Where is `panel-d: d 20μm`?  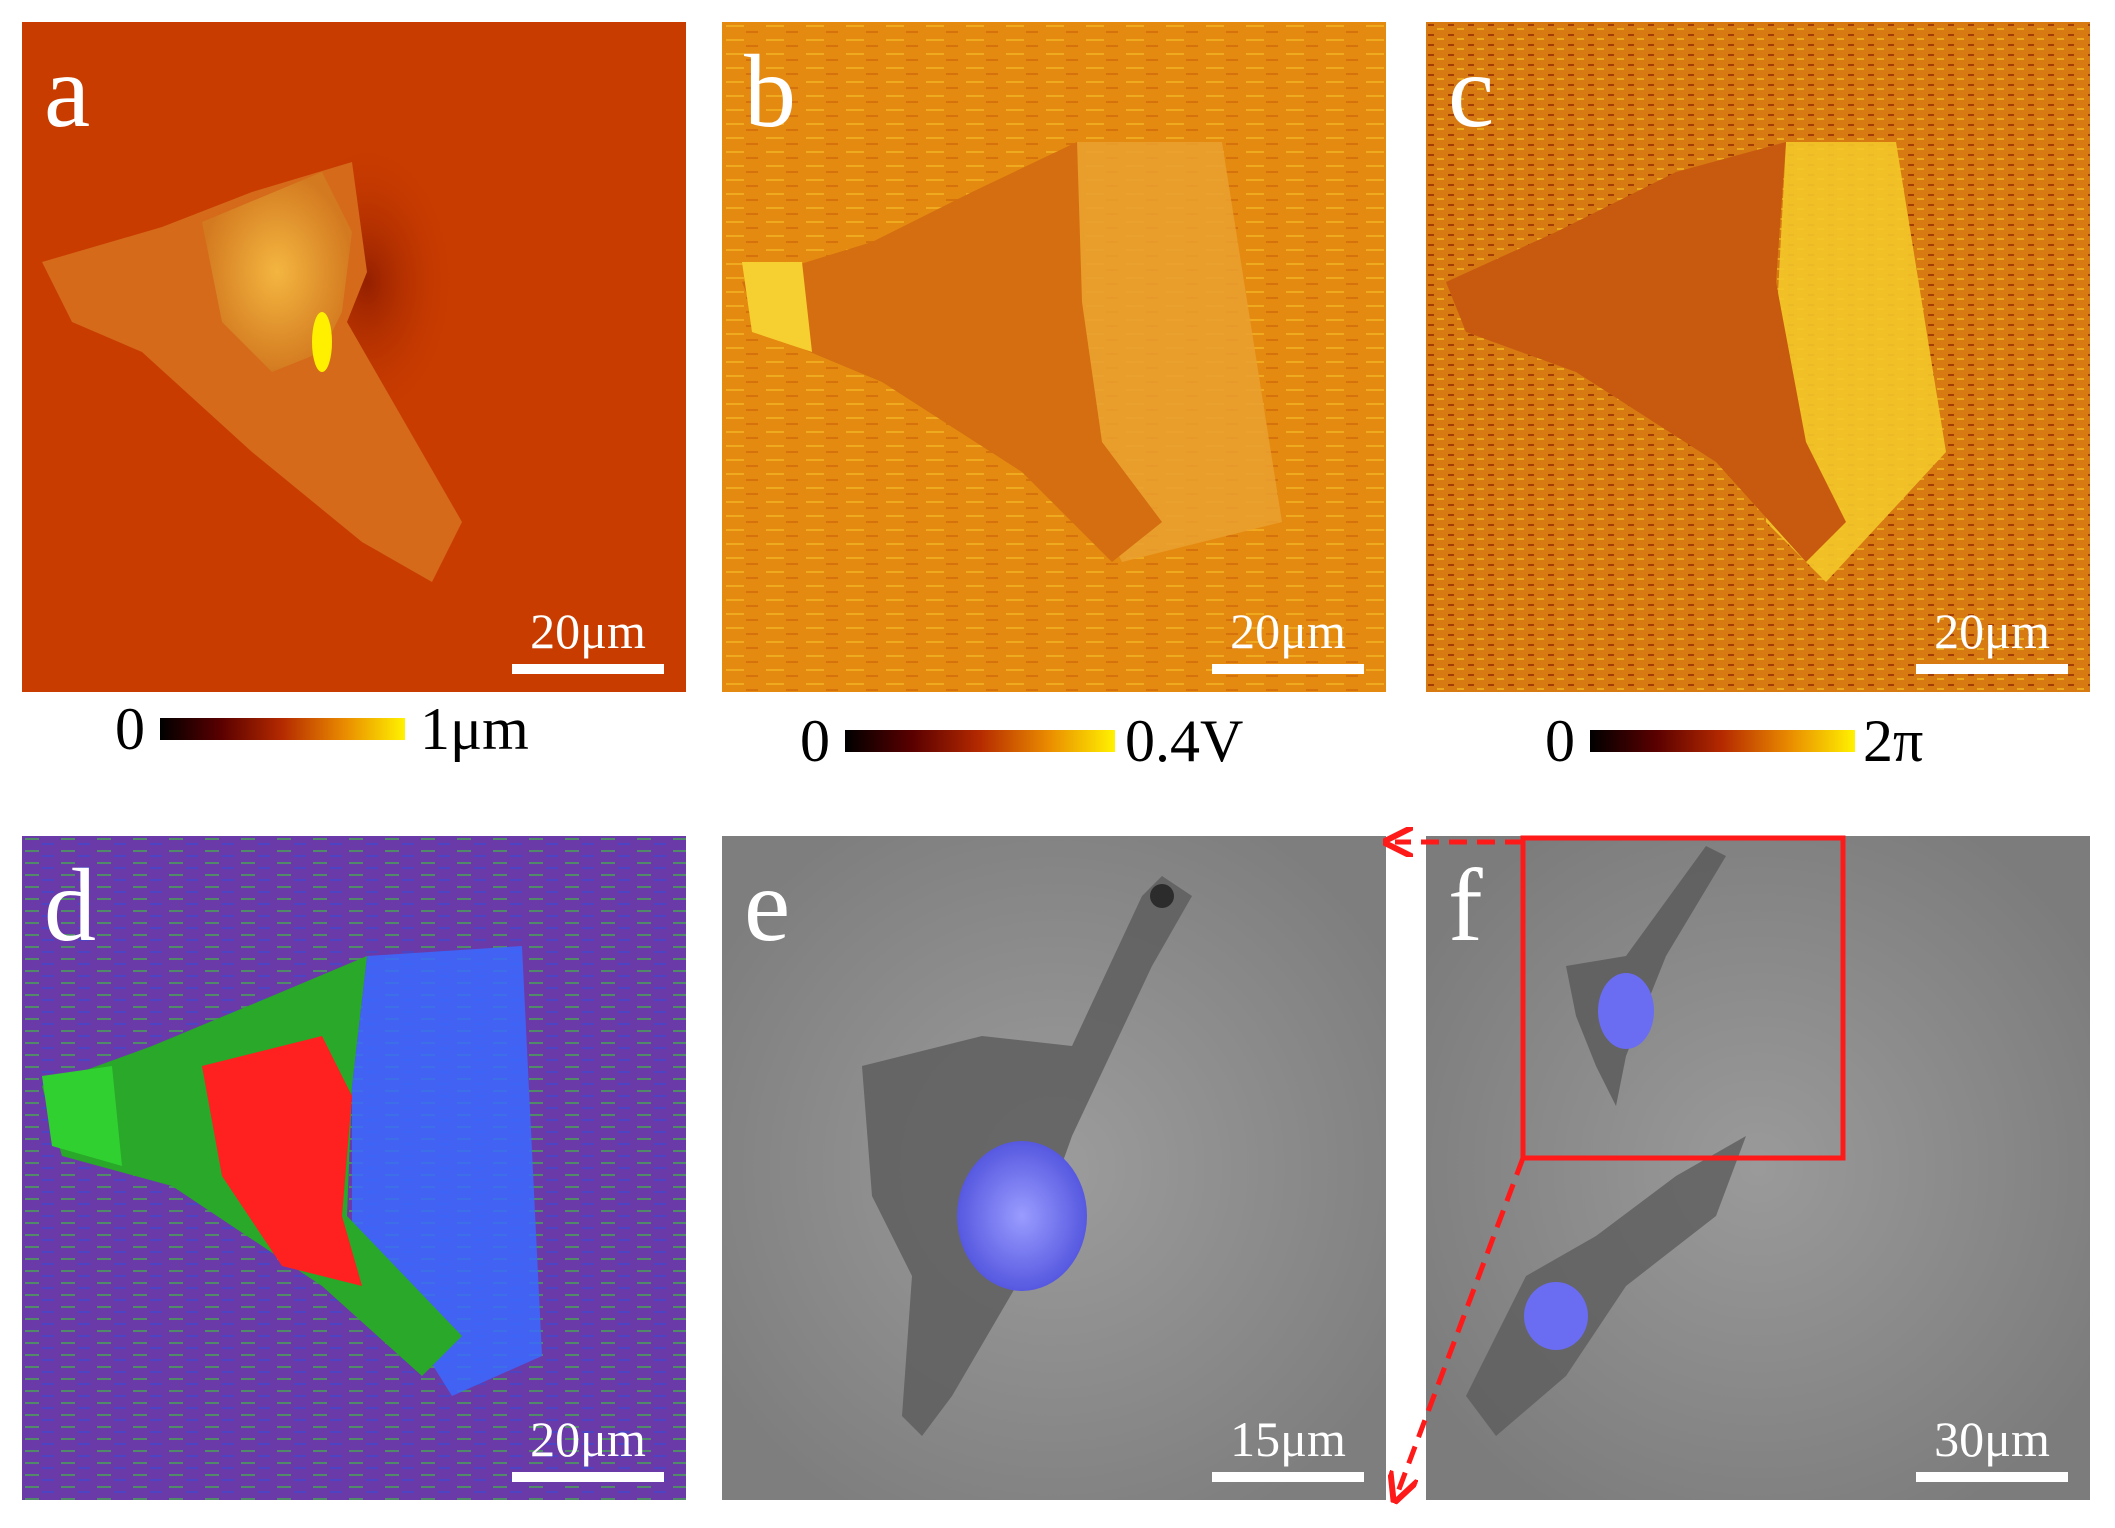 panel-d: d 20μm is located at coordinates (354, 1168).